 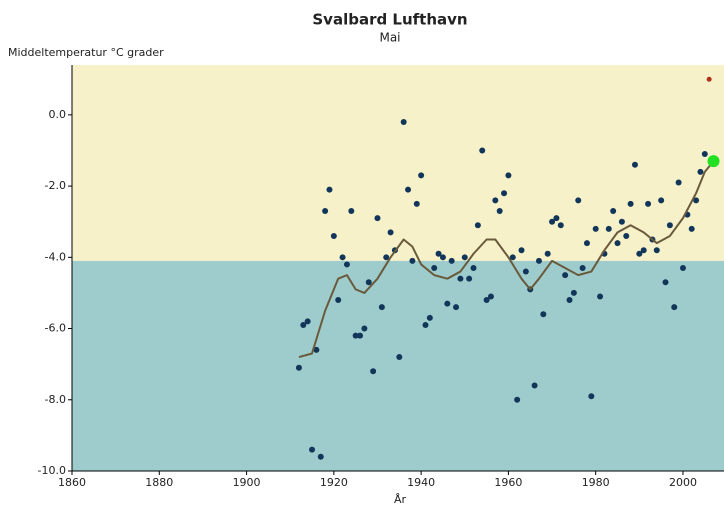 What do you see at coordinates (72, 482) in the screenshot?
I see `x-tick-label: 1860` at bounding box center [72, 482].